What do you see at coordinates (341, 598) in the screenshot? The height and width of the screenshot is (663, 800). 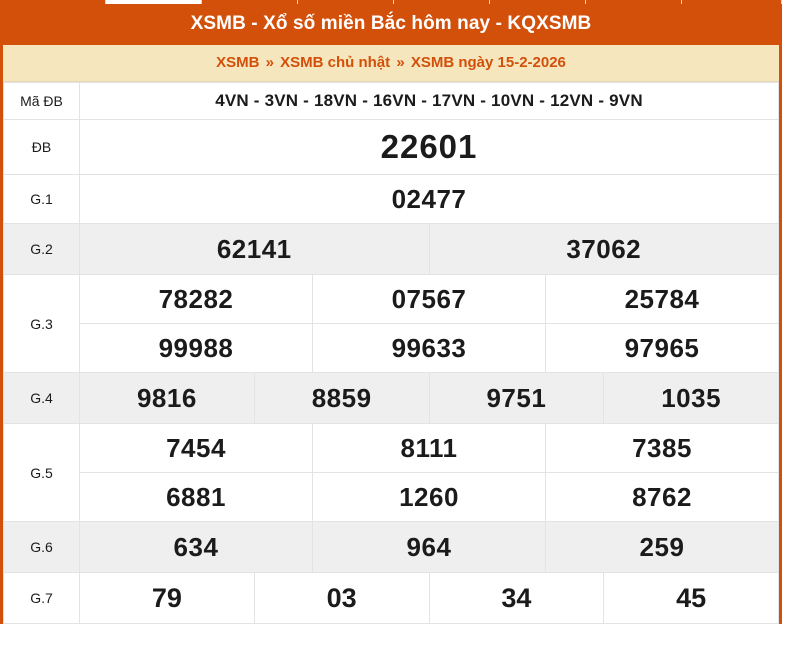 I see `g7-value: 03` at bounding box center [341, 598].